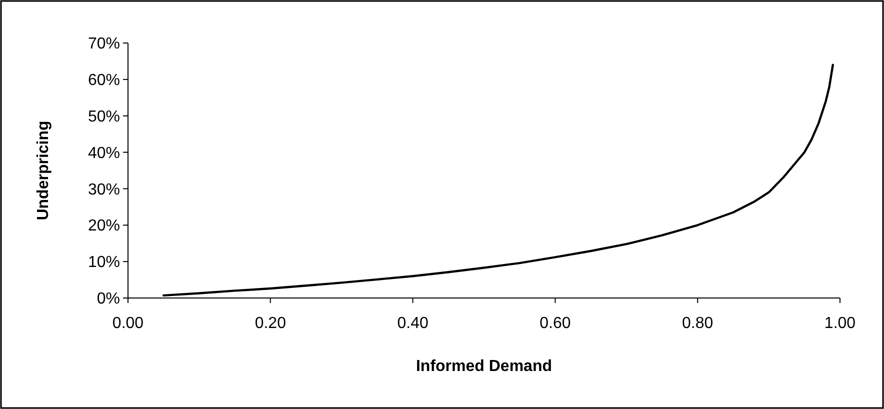  Describe the element at coordinates (698, 323) in the screenshot. I see `x-tick-label: 0.80` at that location.